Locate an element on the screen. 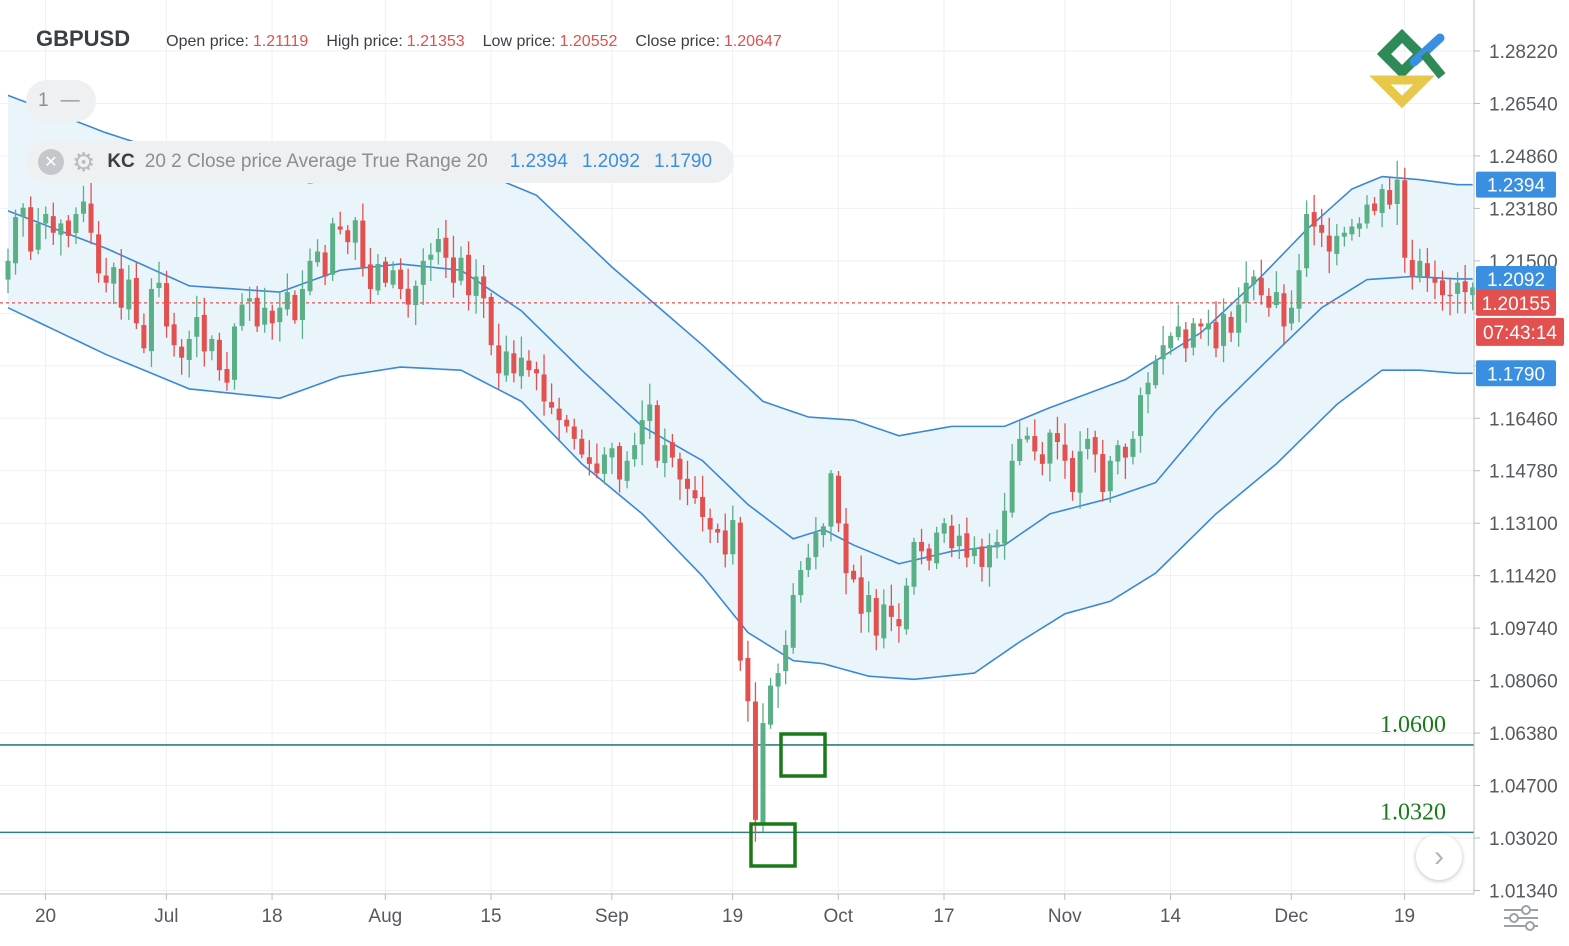 The image size is (1569, 946). low-value: 1.20552 is located at coordinates (588, 41).